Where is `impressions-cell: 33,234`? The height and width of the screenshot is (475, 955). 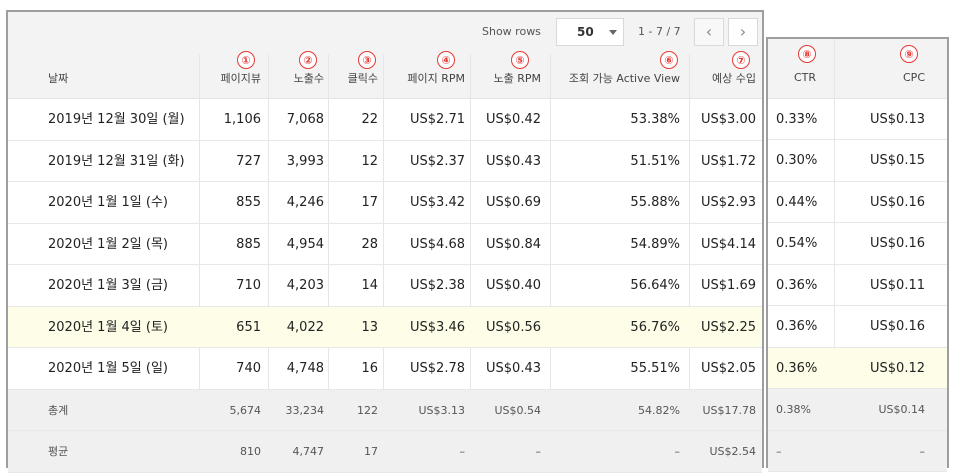
impressions-cell: 33,234 is located at coordinates (305, 410).